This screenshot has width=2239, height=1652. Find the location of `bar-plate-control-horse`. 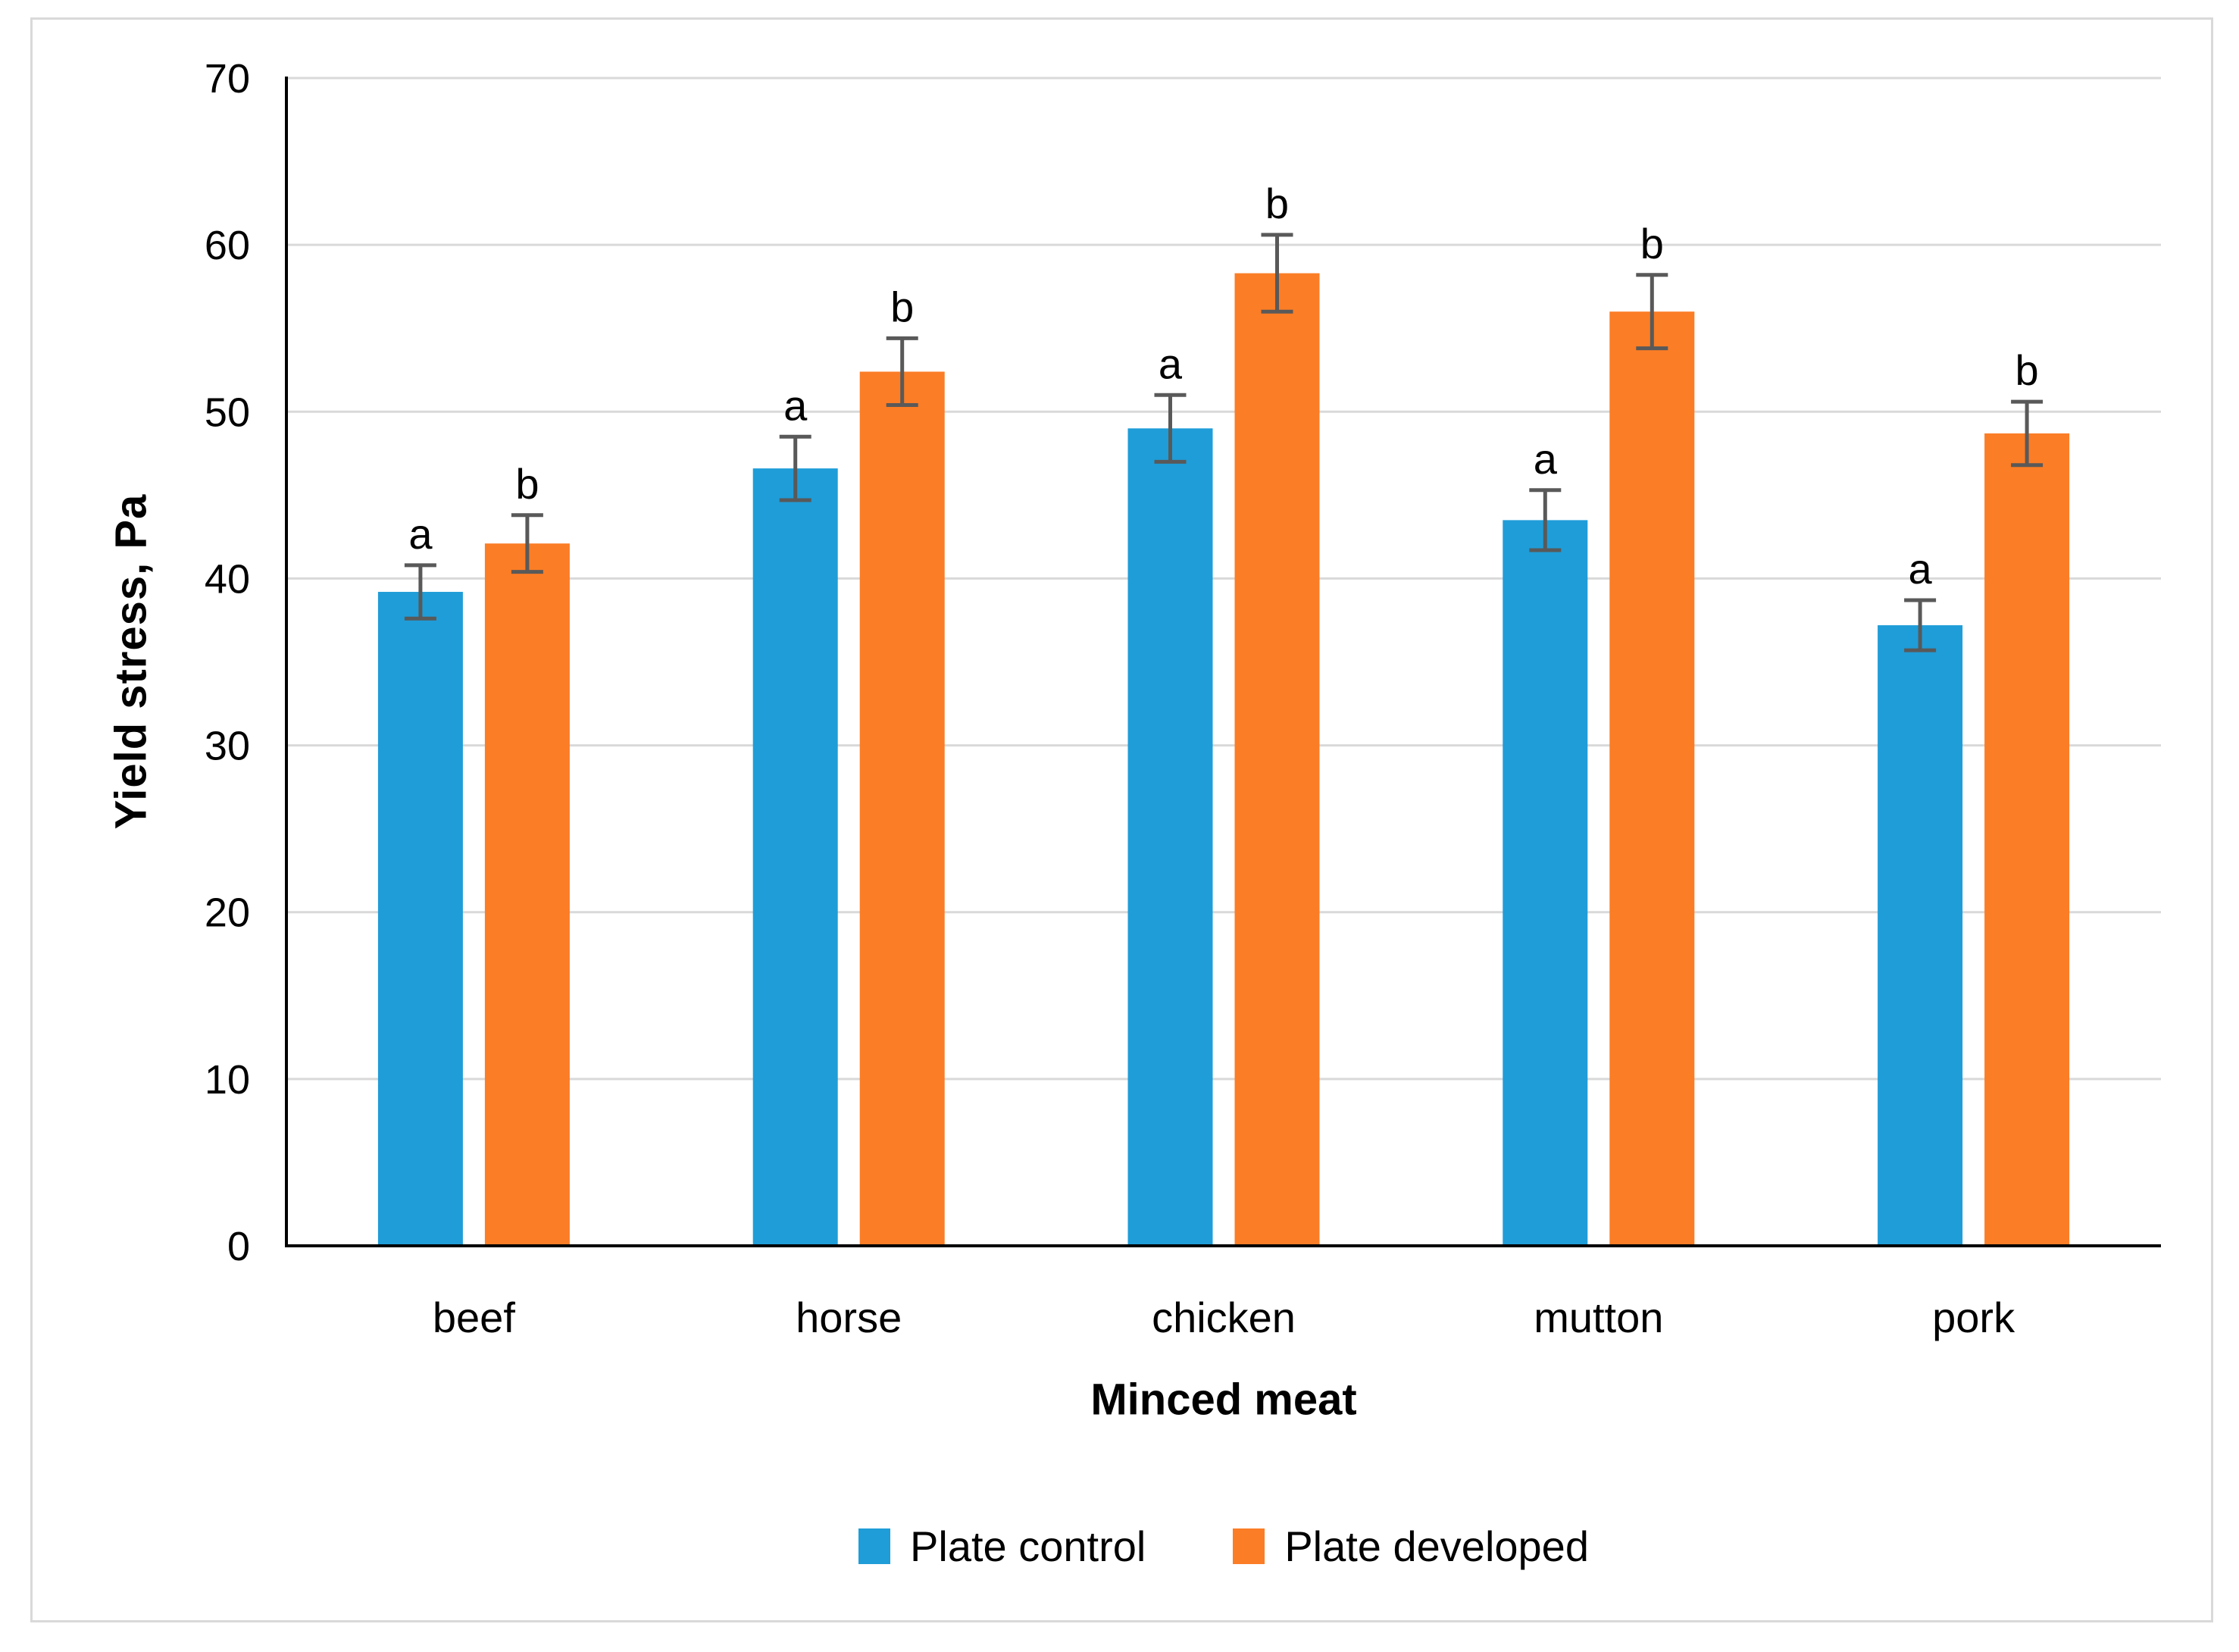

bar-plate-control-horse is located at coordinates (795, 857).